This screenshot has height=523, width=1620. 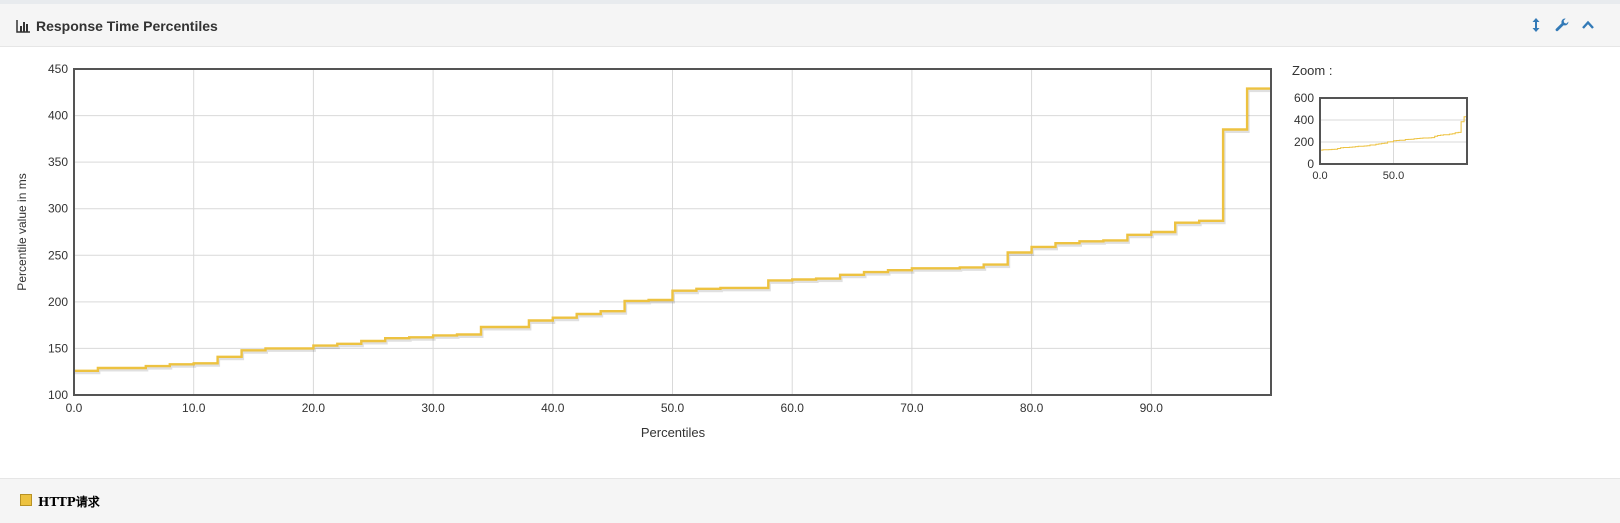 What do you see at coordinates (22, 231) in the screenshot?
I see `y-axis-label: Percentile value in ms` at bounding box center [22, 231].